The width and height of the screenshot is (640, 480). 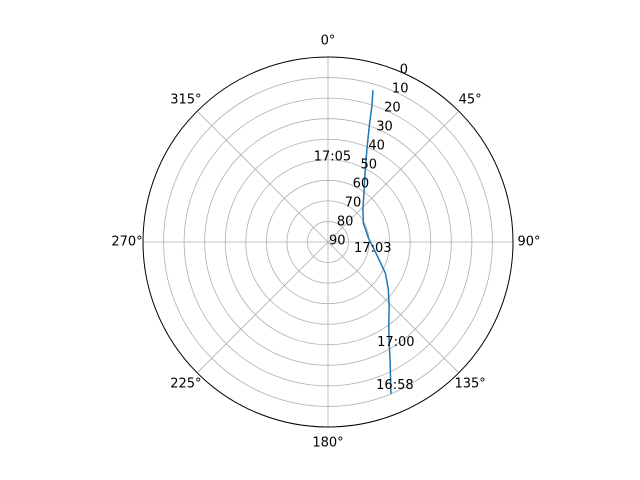 I want to click on series-line, so click(x=377, y=242).